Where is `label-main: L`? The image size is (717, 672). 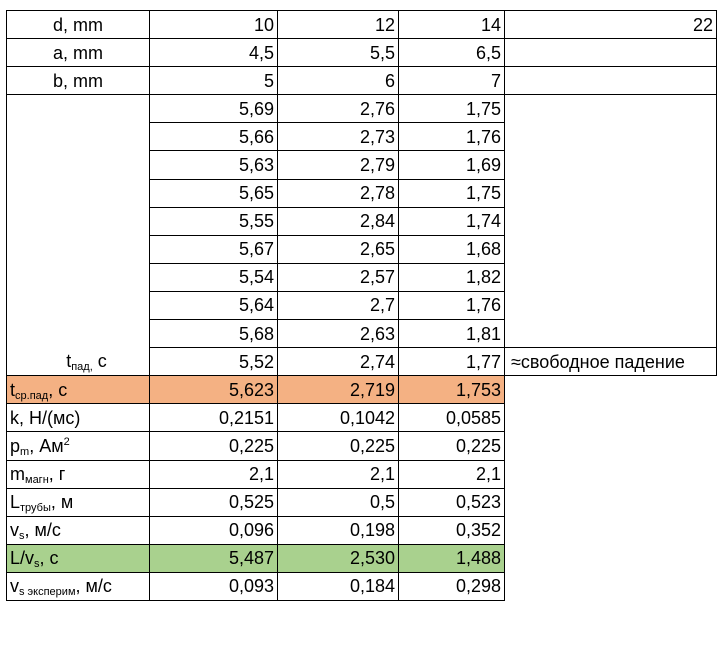
label-main: L is located at coordinates (15, 502).